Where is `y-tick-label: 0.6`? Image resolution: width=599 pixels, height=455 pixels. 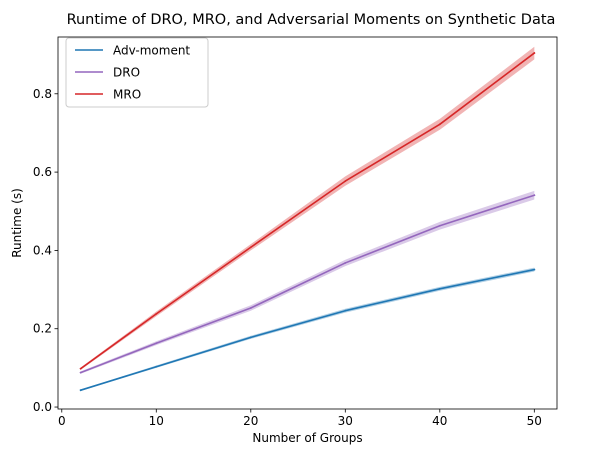 y-tick-label: 0.6 is located at coordinates (42, 172).